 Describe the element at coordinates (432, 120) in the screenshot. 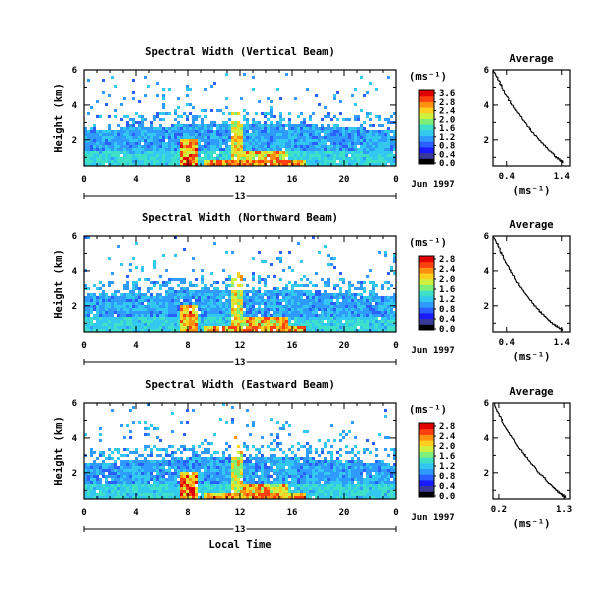

I see `colorbar: 0.00.40.81.21.62.02.42.83.6(ms⁻¹)` at that location.